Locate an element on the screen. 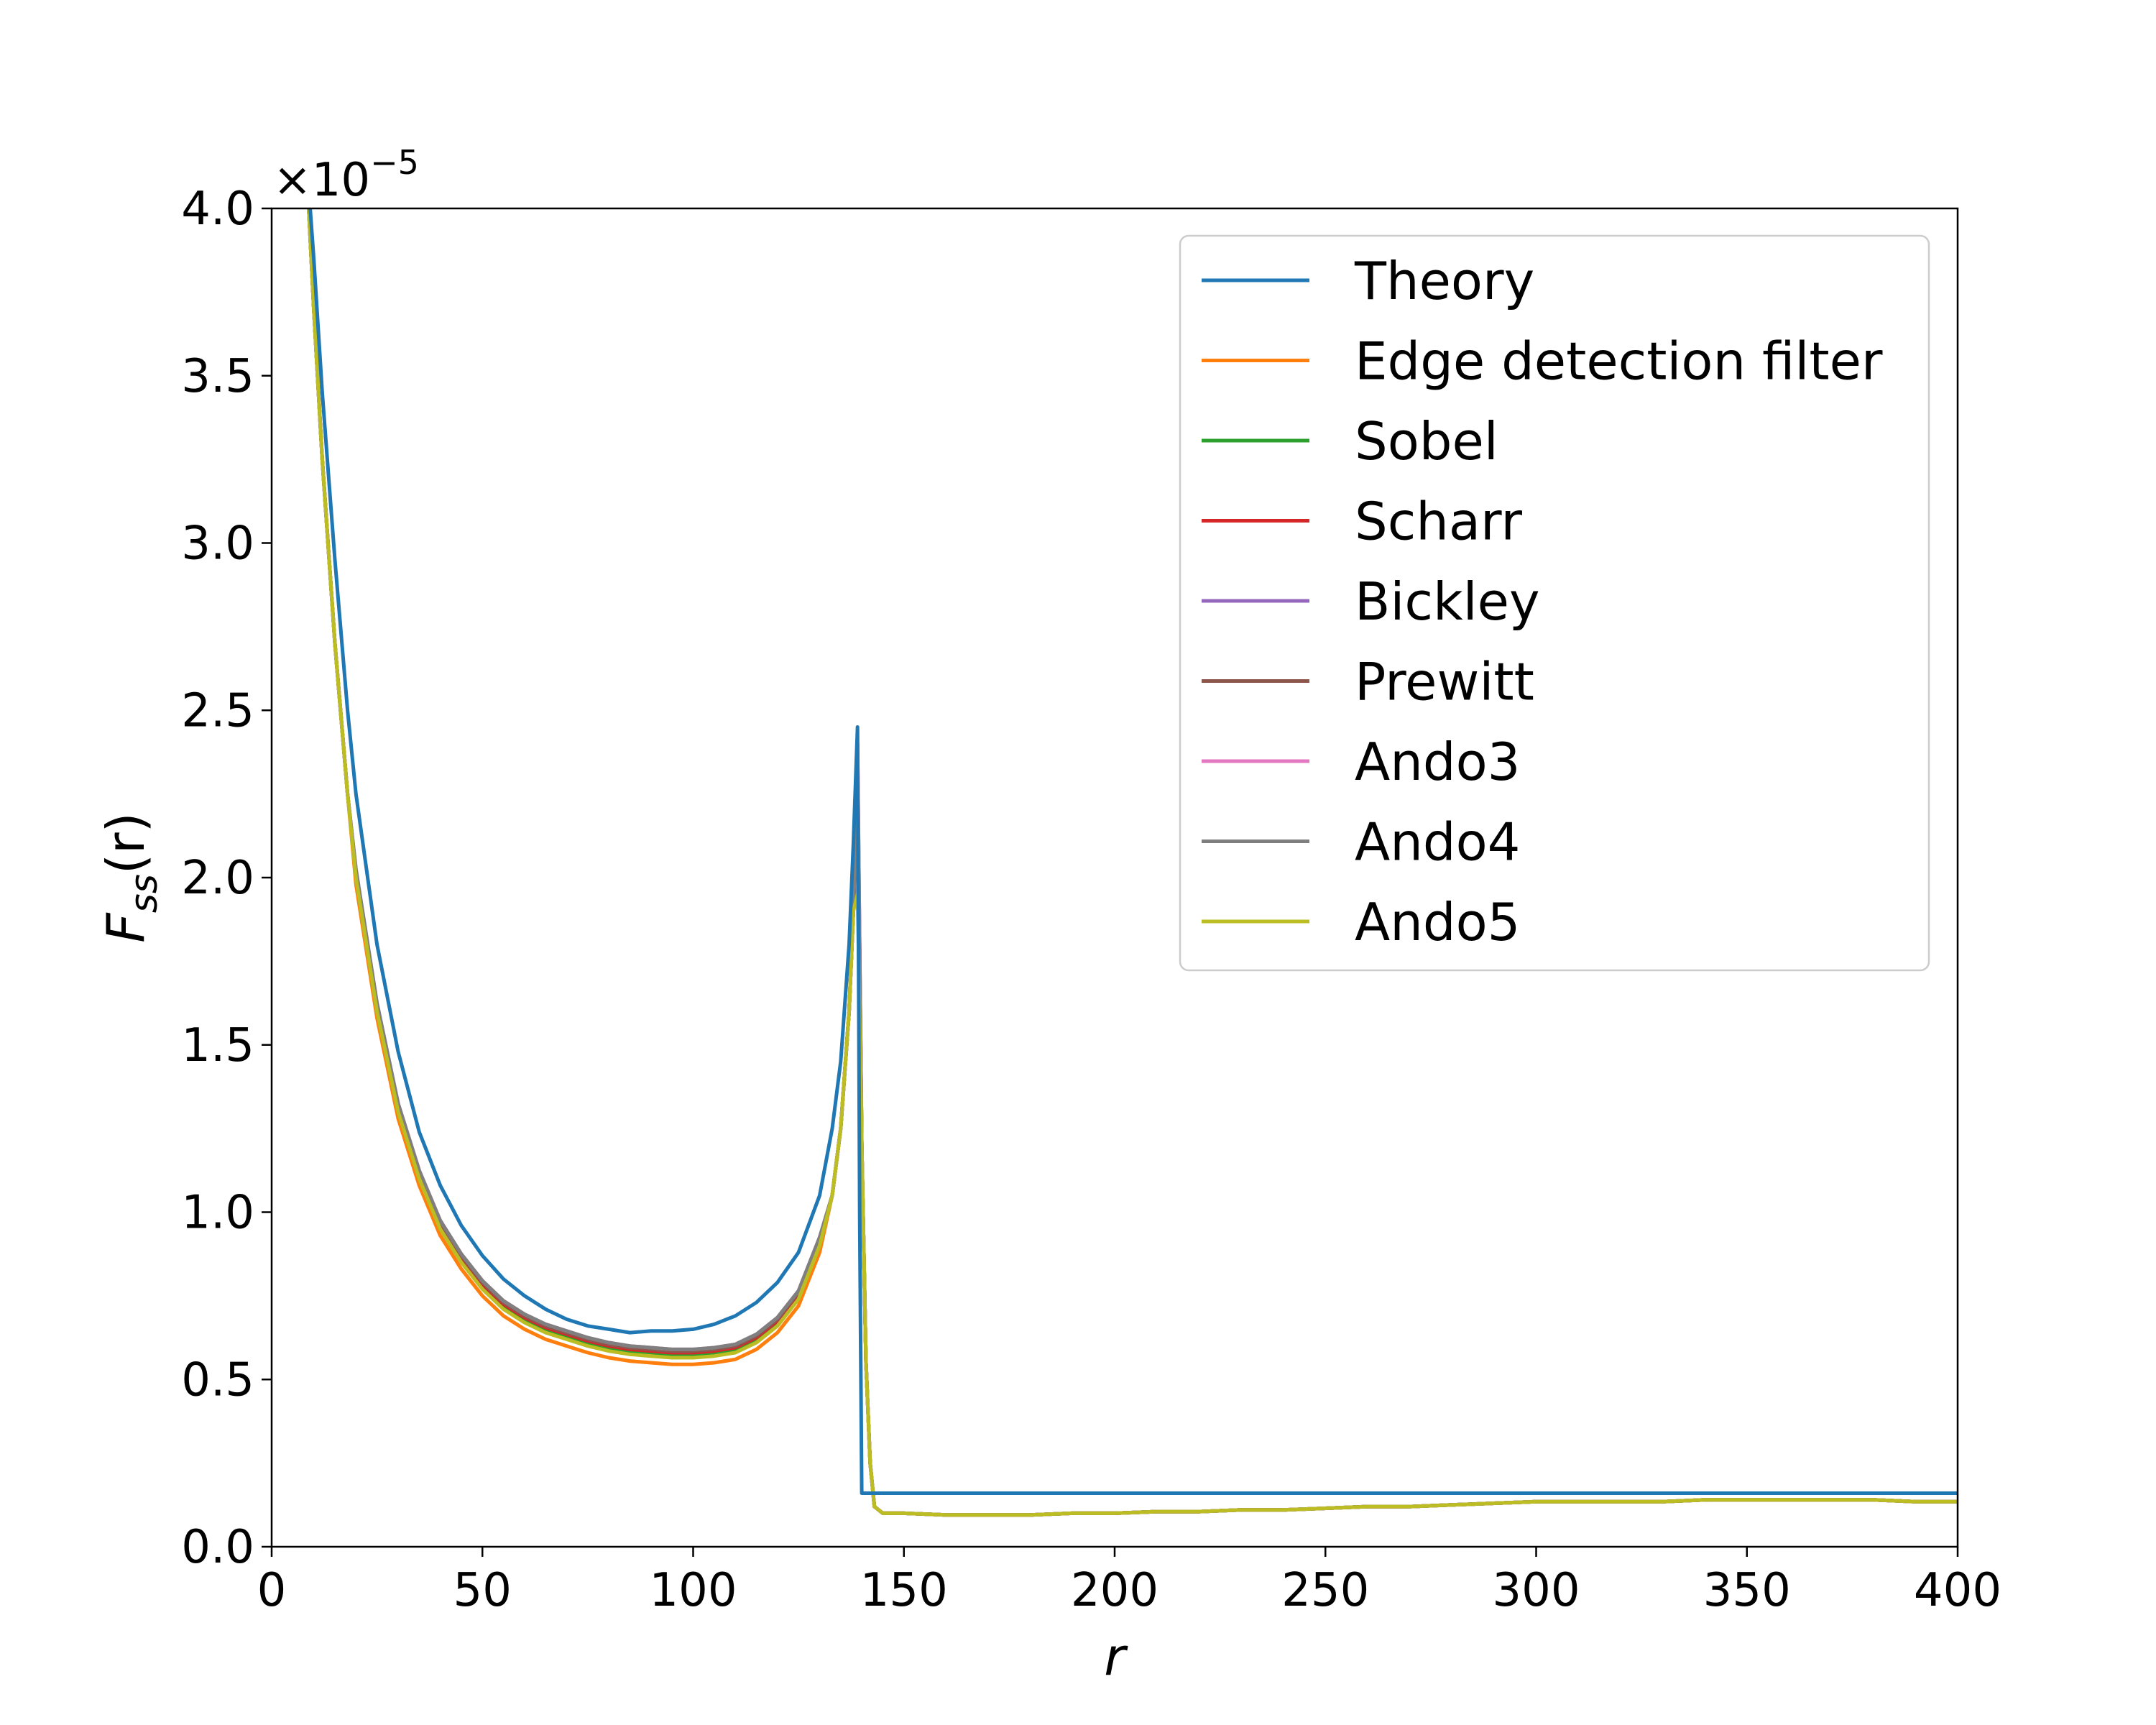 This screenshot has height=1725, width=2156. legend-label-edge-detection-filter: Edge detection filter is located at coordinates (1619, 361).